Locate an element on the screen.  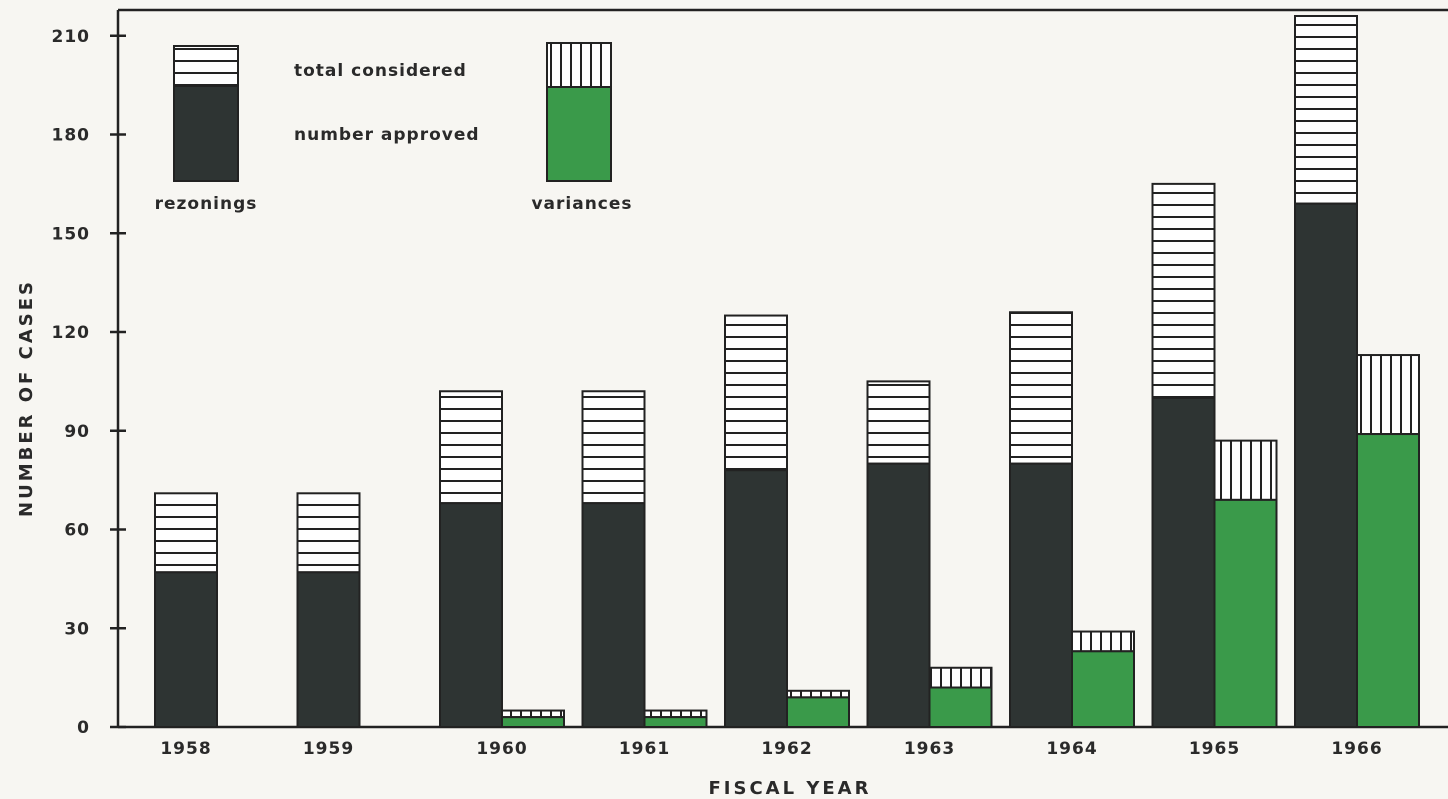
y-tick-label: 210 is located at coordinates (71, 37).